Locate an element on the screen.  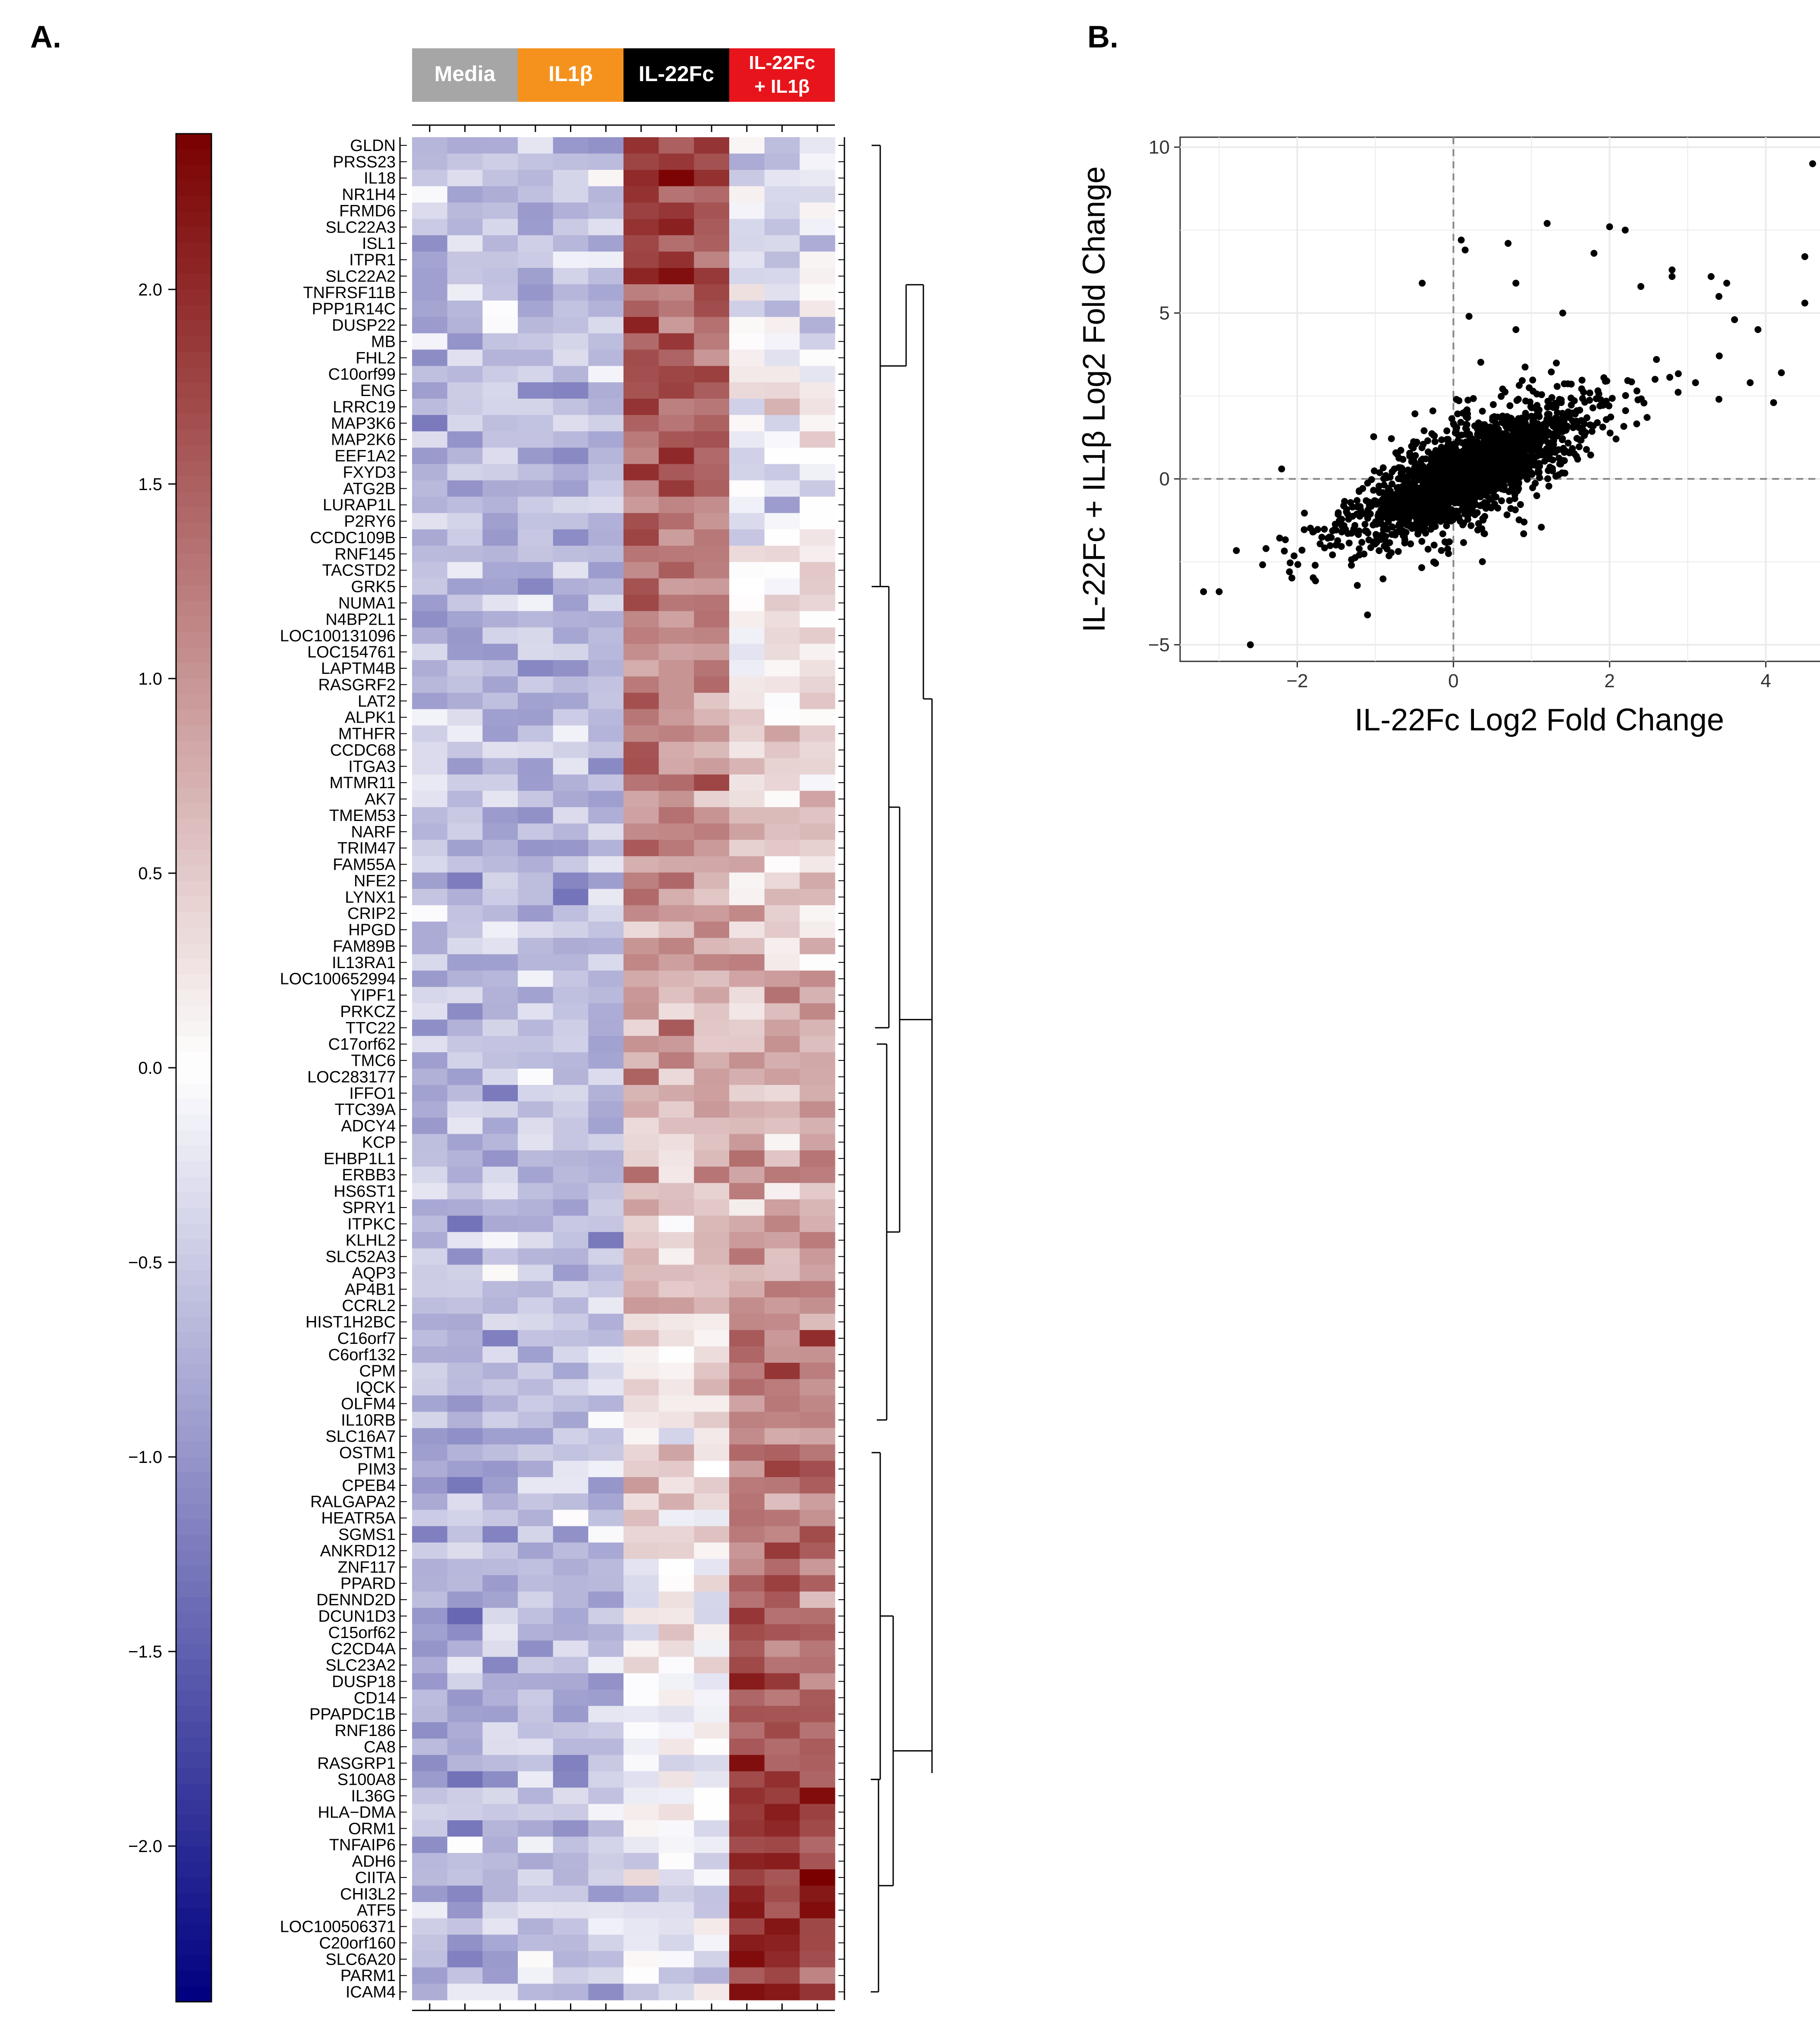
group-bars: Media IL1β IL-22Fc IL-22Fc+ IL1β is located at coordinates (623, 75).